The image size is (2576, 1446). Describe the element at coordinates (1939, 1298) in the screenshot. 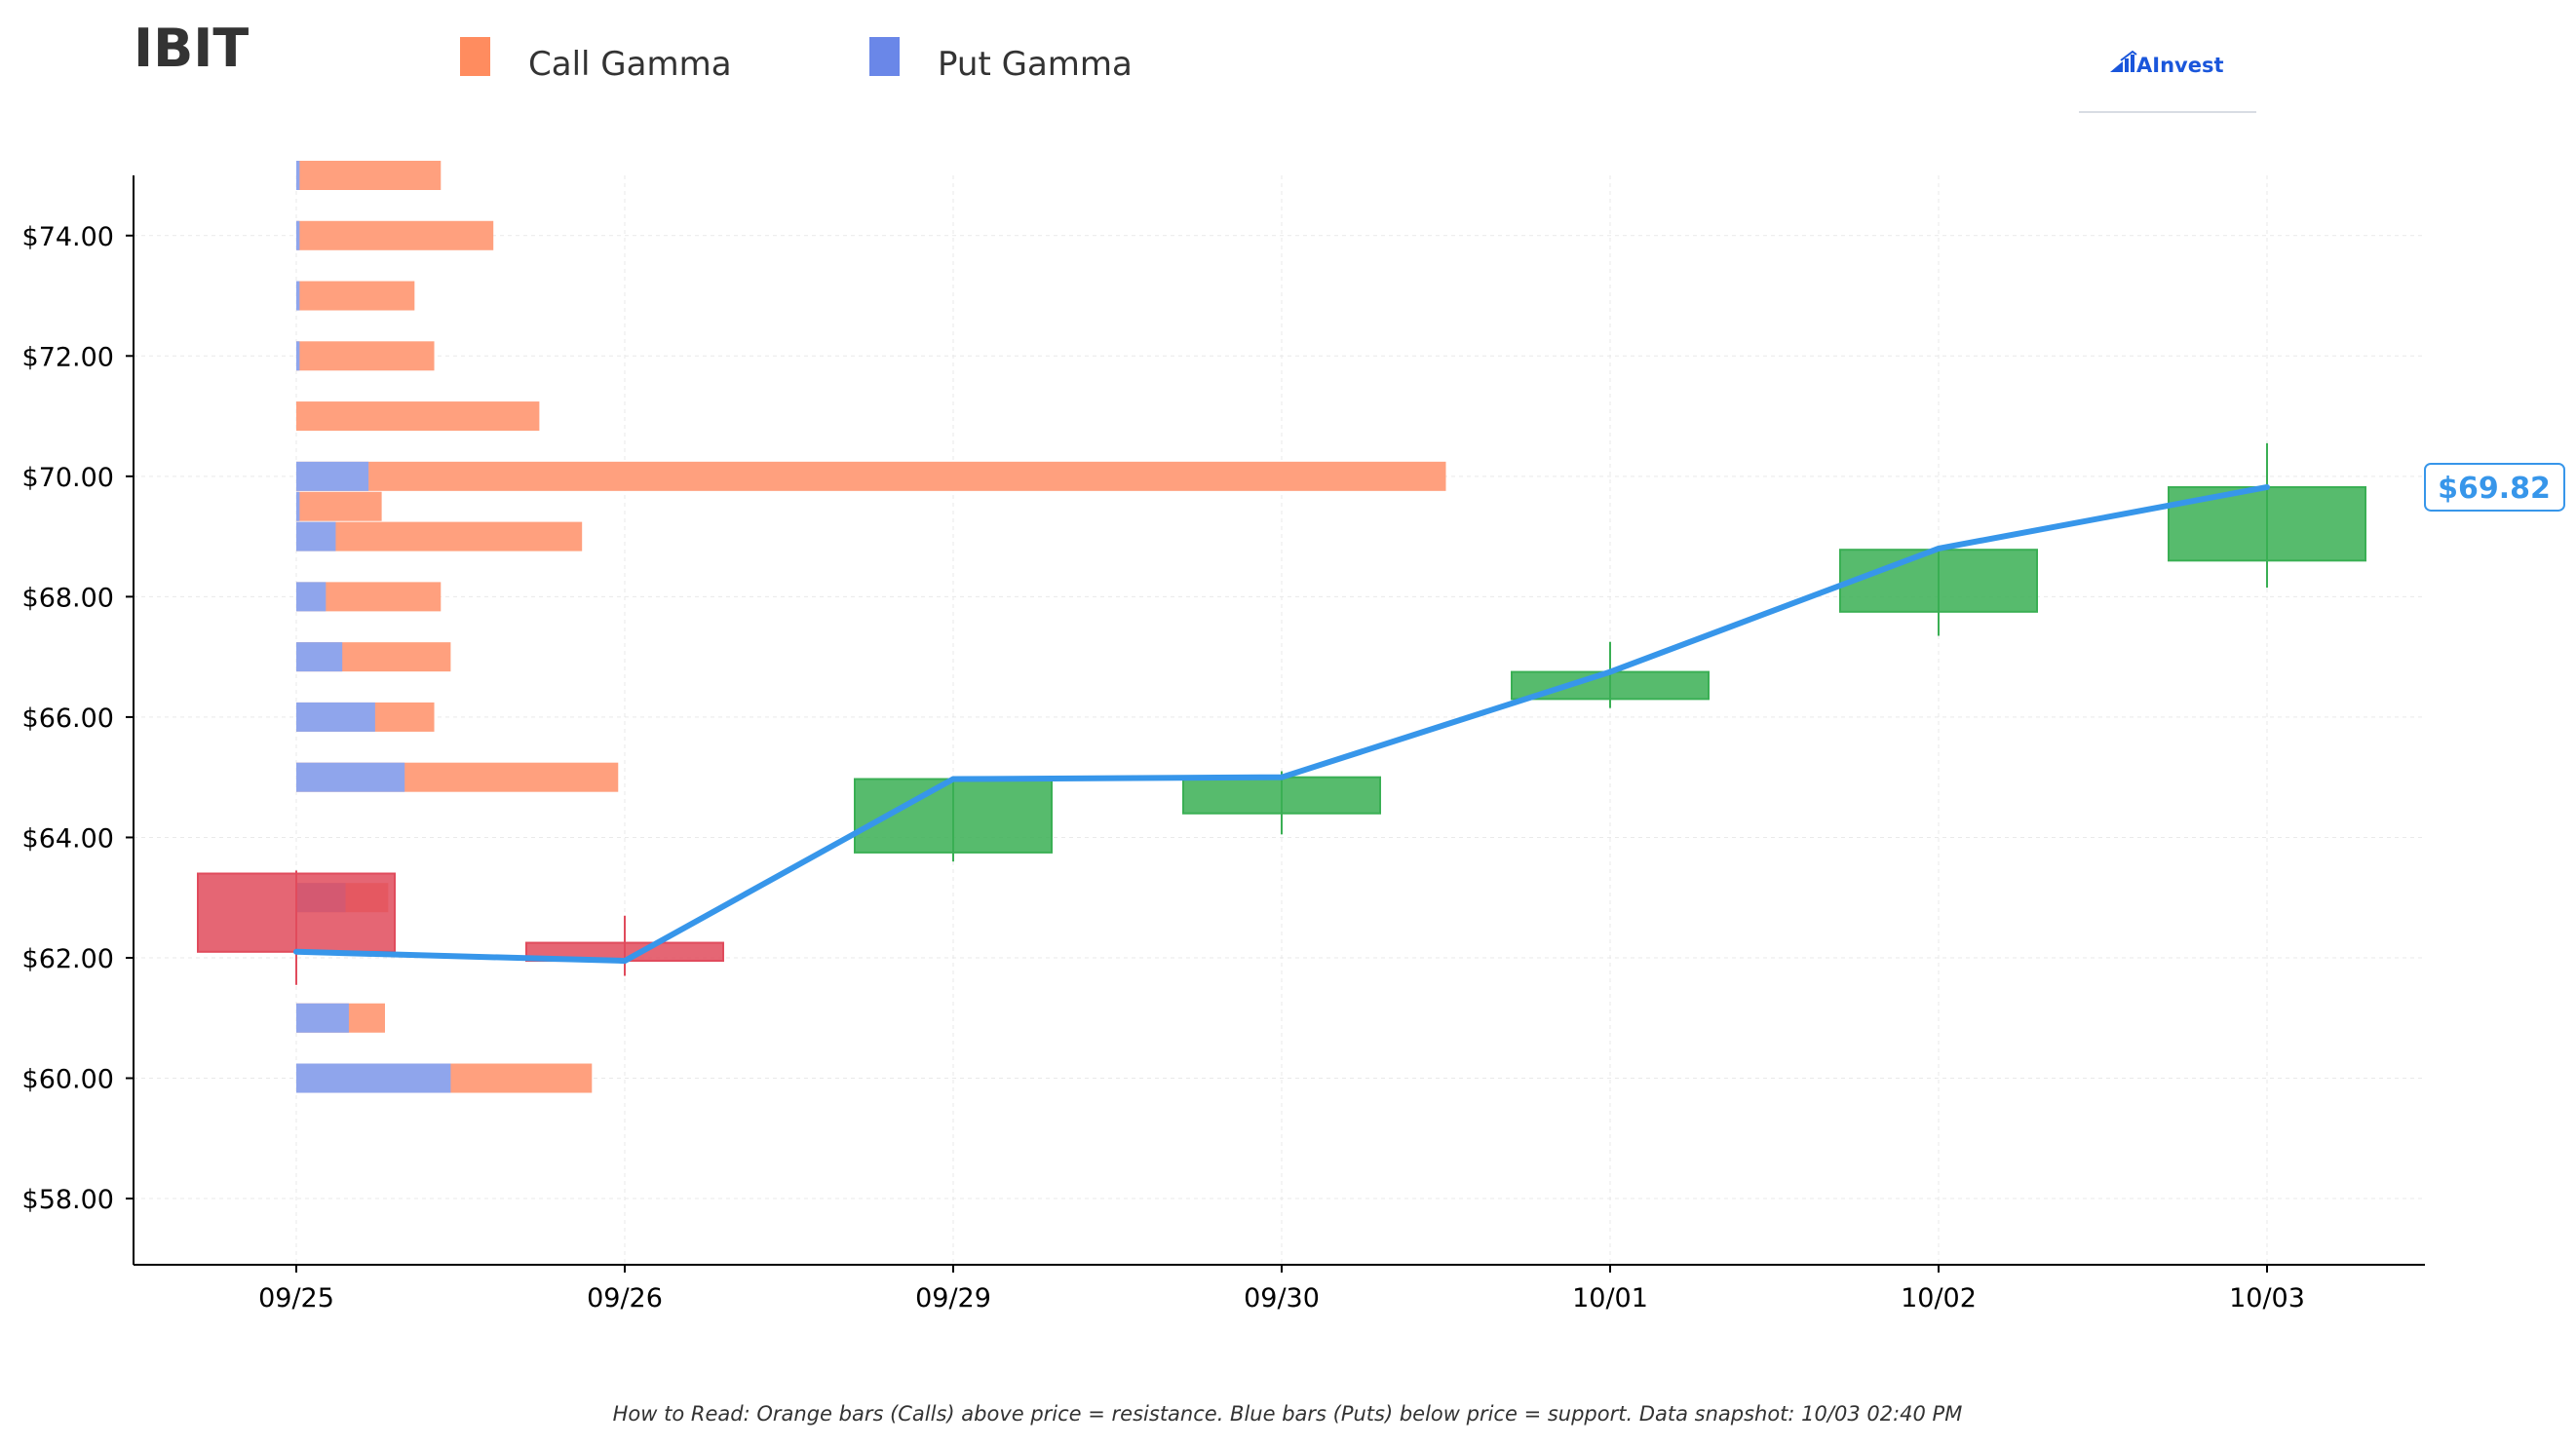

I see `x-tick-label: 10/02` at that location.